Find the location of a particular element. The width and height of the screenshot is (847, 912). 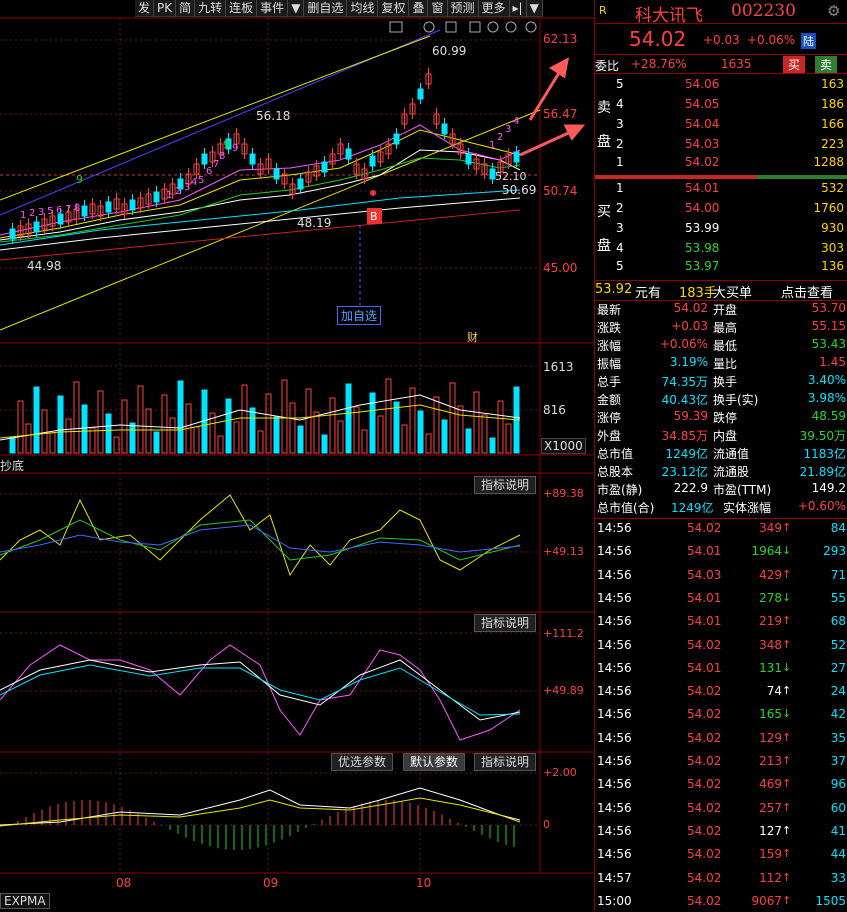

tb-adjust: 复权 is located at coordinates (394, 8).